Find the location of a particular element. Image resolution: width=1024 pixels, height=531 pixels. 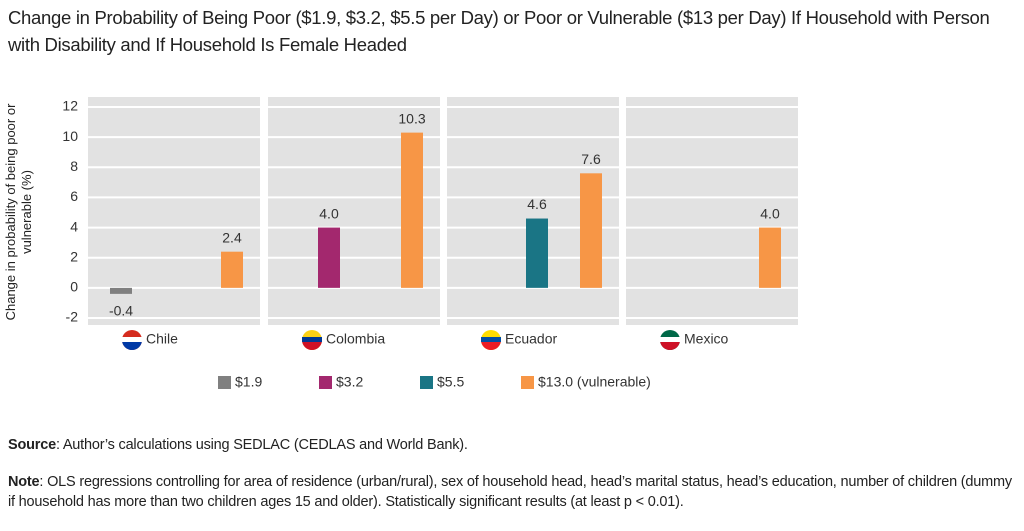

note-label: Note is located at coordinates (24, 482).